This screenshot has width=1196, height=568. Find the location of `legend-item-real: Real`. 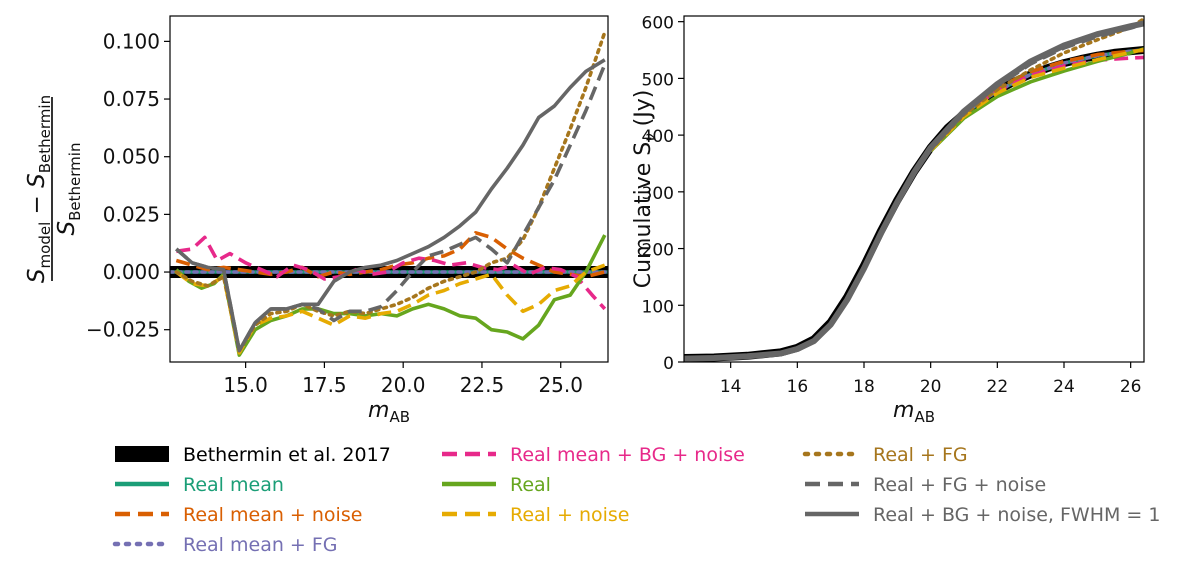

legend-item-real: Real is located at coordinates (496, 485).